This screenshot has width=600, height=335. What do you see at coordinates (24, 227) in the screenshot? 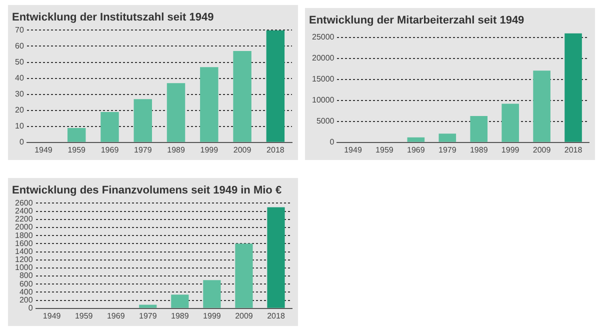
I see `y-tick-label: 2000` at bounding box center [24, 227].